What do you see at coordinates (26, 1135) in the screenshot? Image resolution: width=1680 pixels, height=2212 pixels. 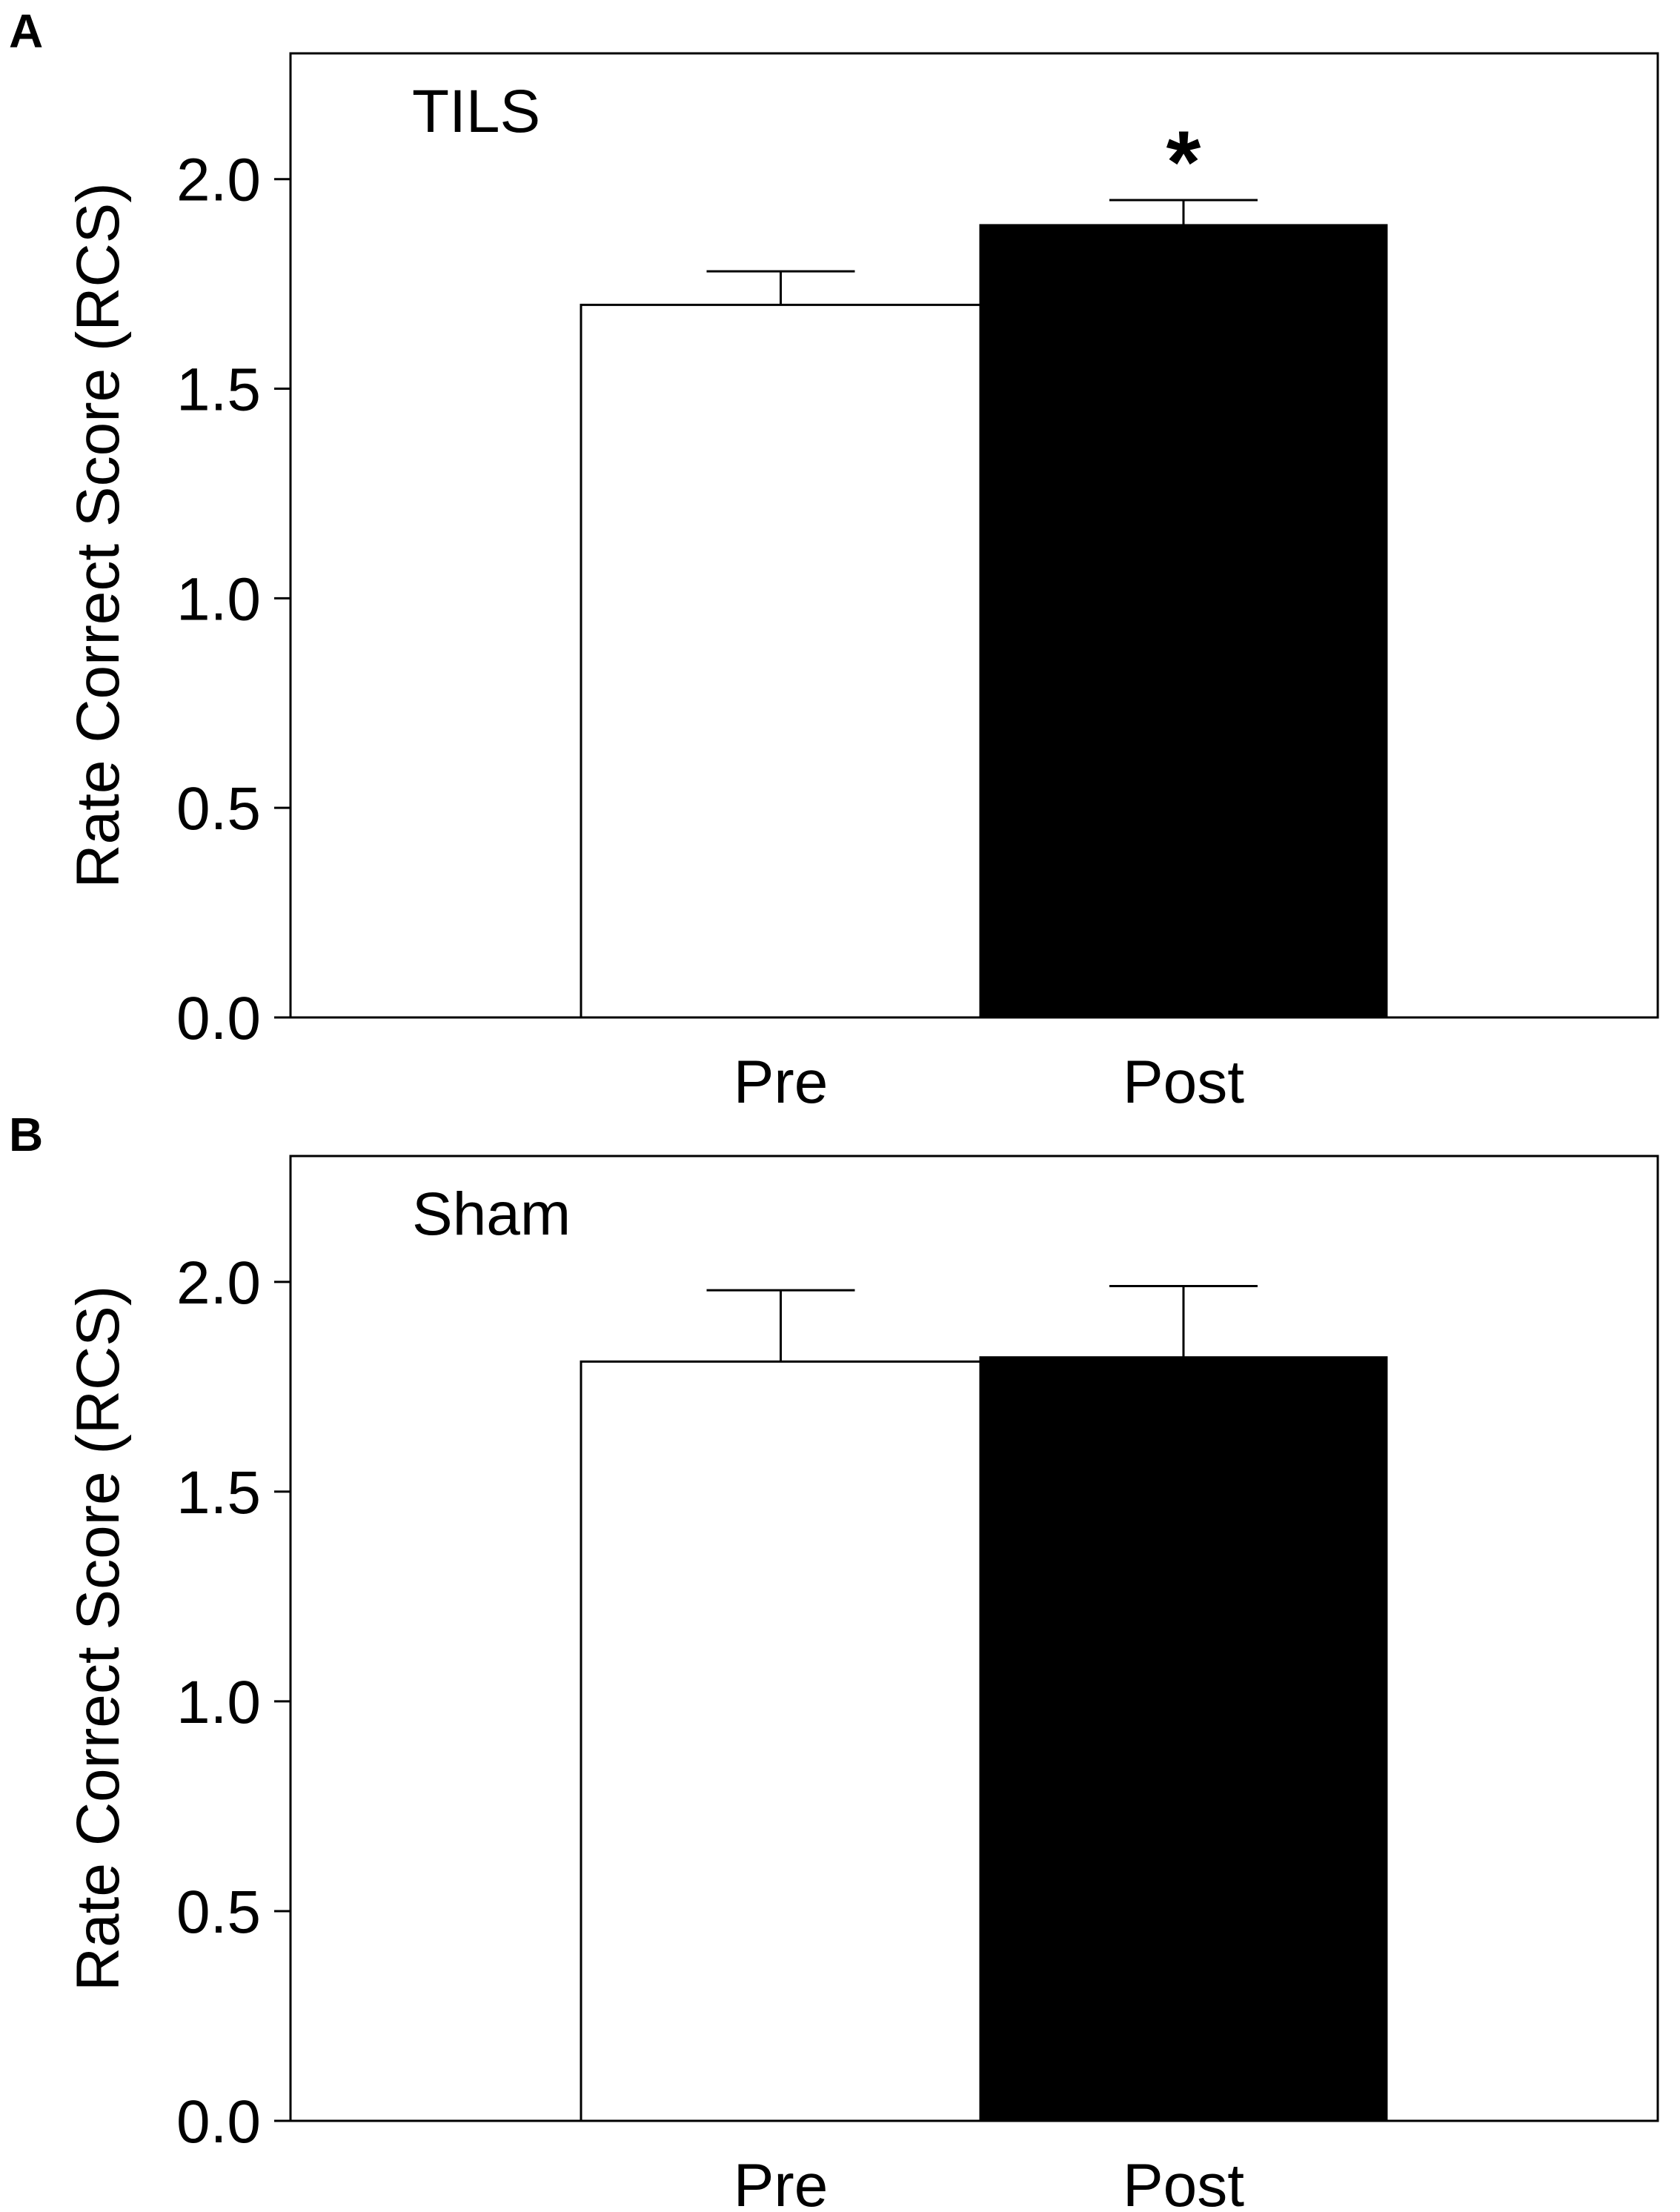 I see `panel-letter: B` at bounding box center [26, 1135].